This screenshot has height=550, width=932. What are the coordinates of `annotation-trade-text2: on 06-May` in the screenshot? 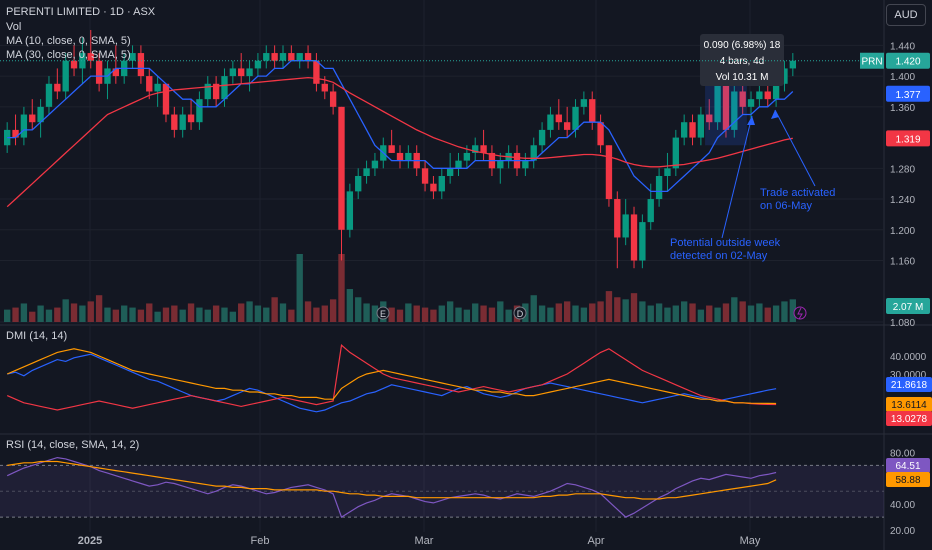 It's located at (786, 206).